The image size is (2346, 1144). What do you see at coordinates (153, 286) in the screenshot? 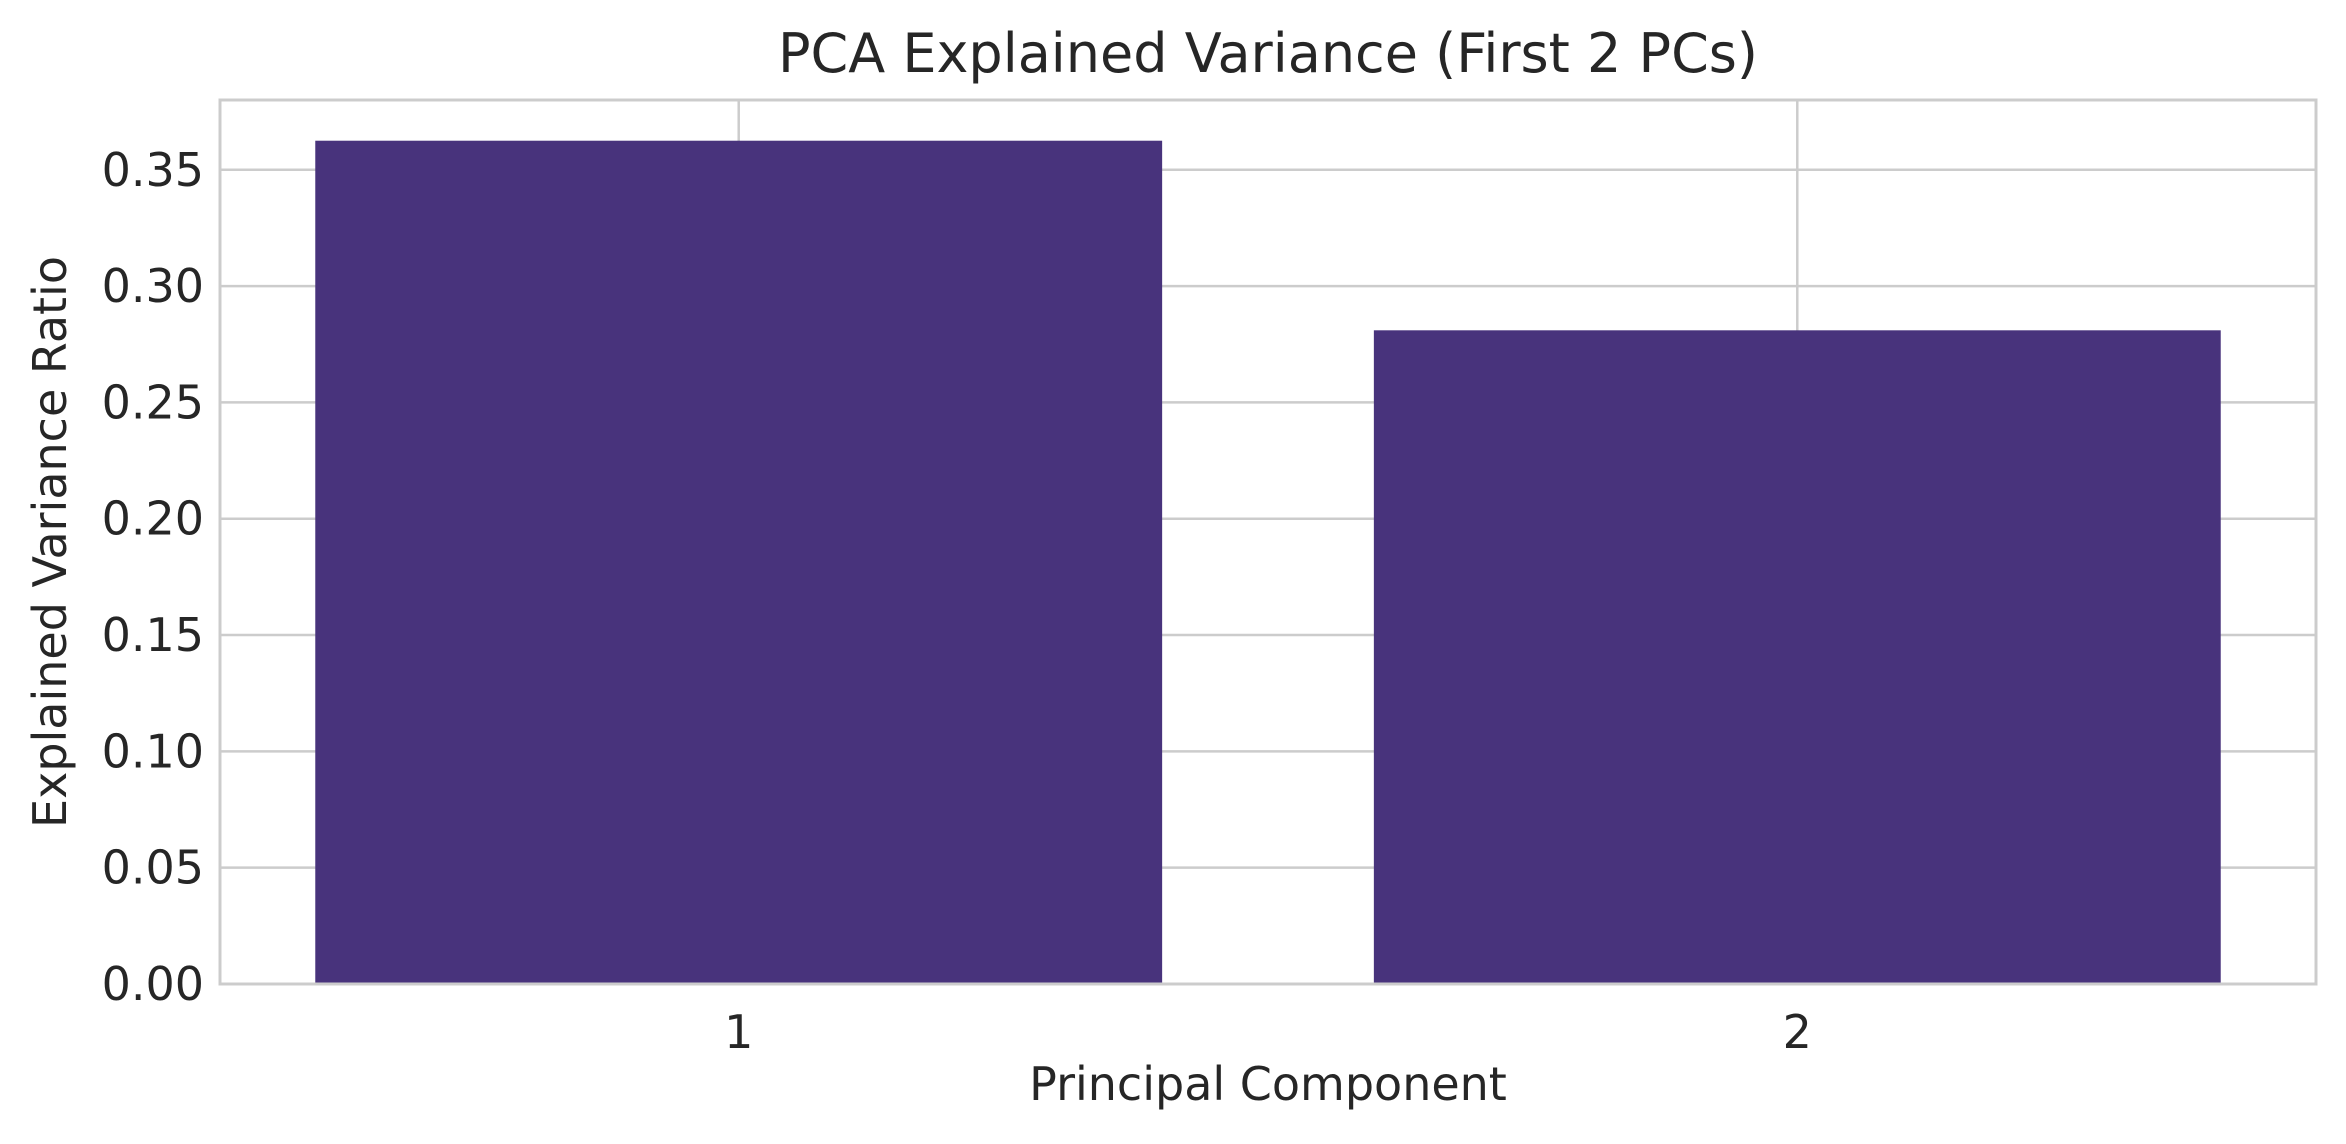
I see `y-tick-label: 0.30` at bounding box center [153, 286].